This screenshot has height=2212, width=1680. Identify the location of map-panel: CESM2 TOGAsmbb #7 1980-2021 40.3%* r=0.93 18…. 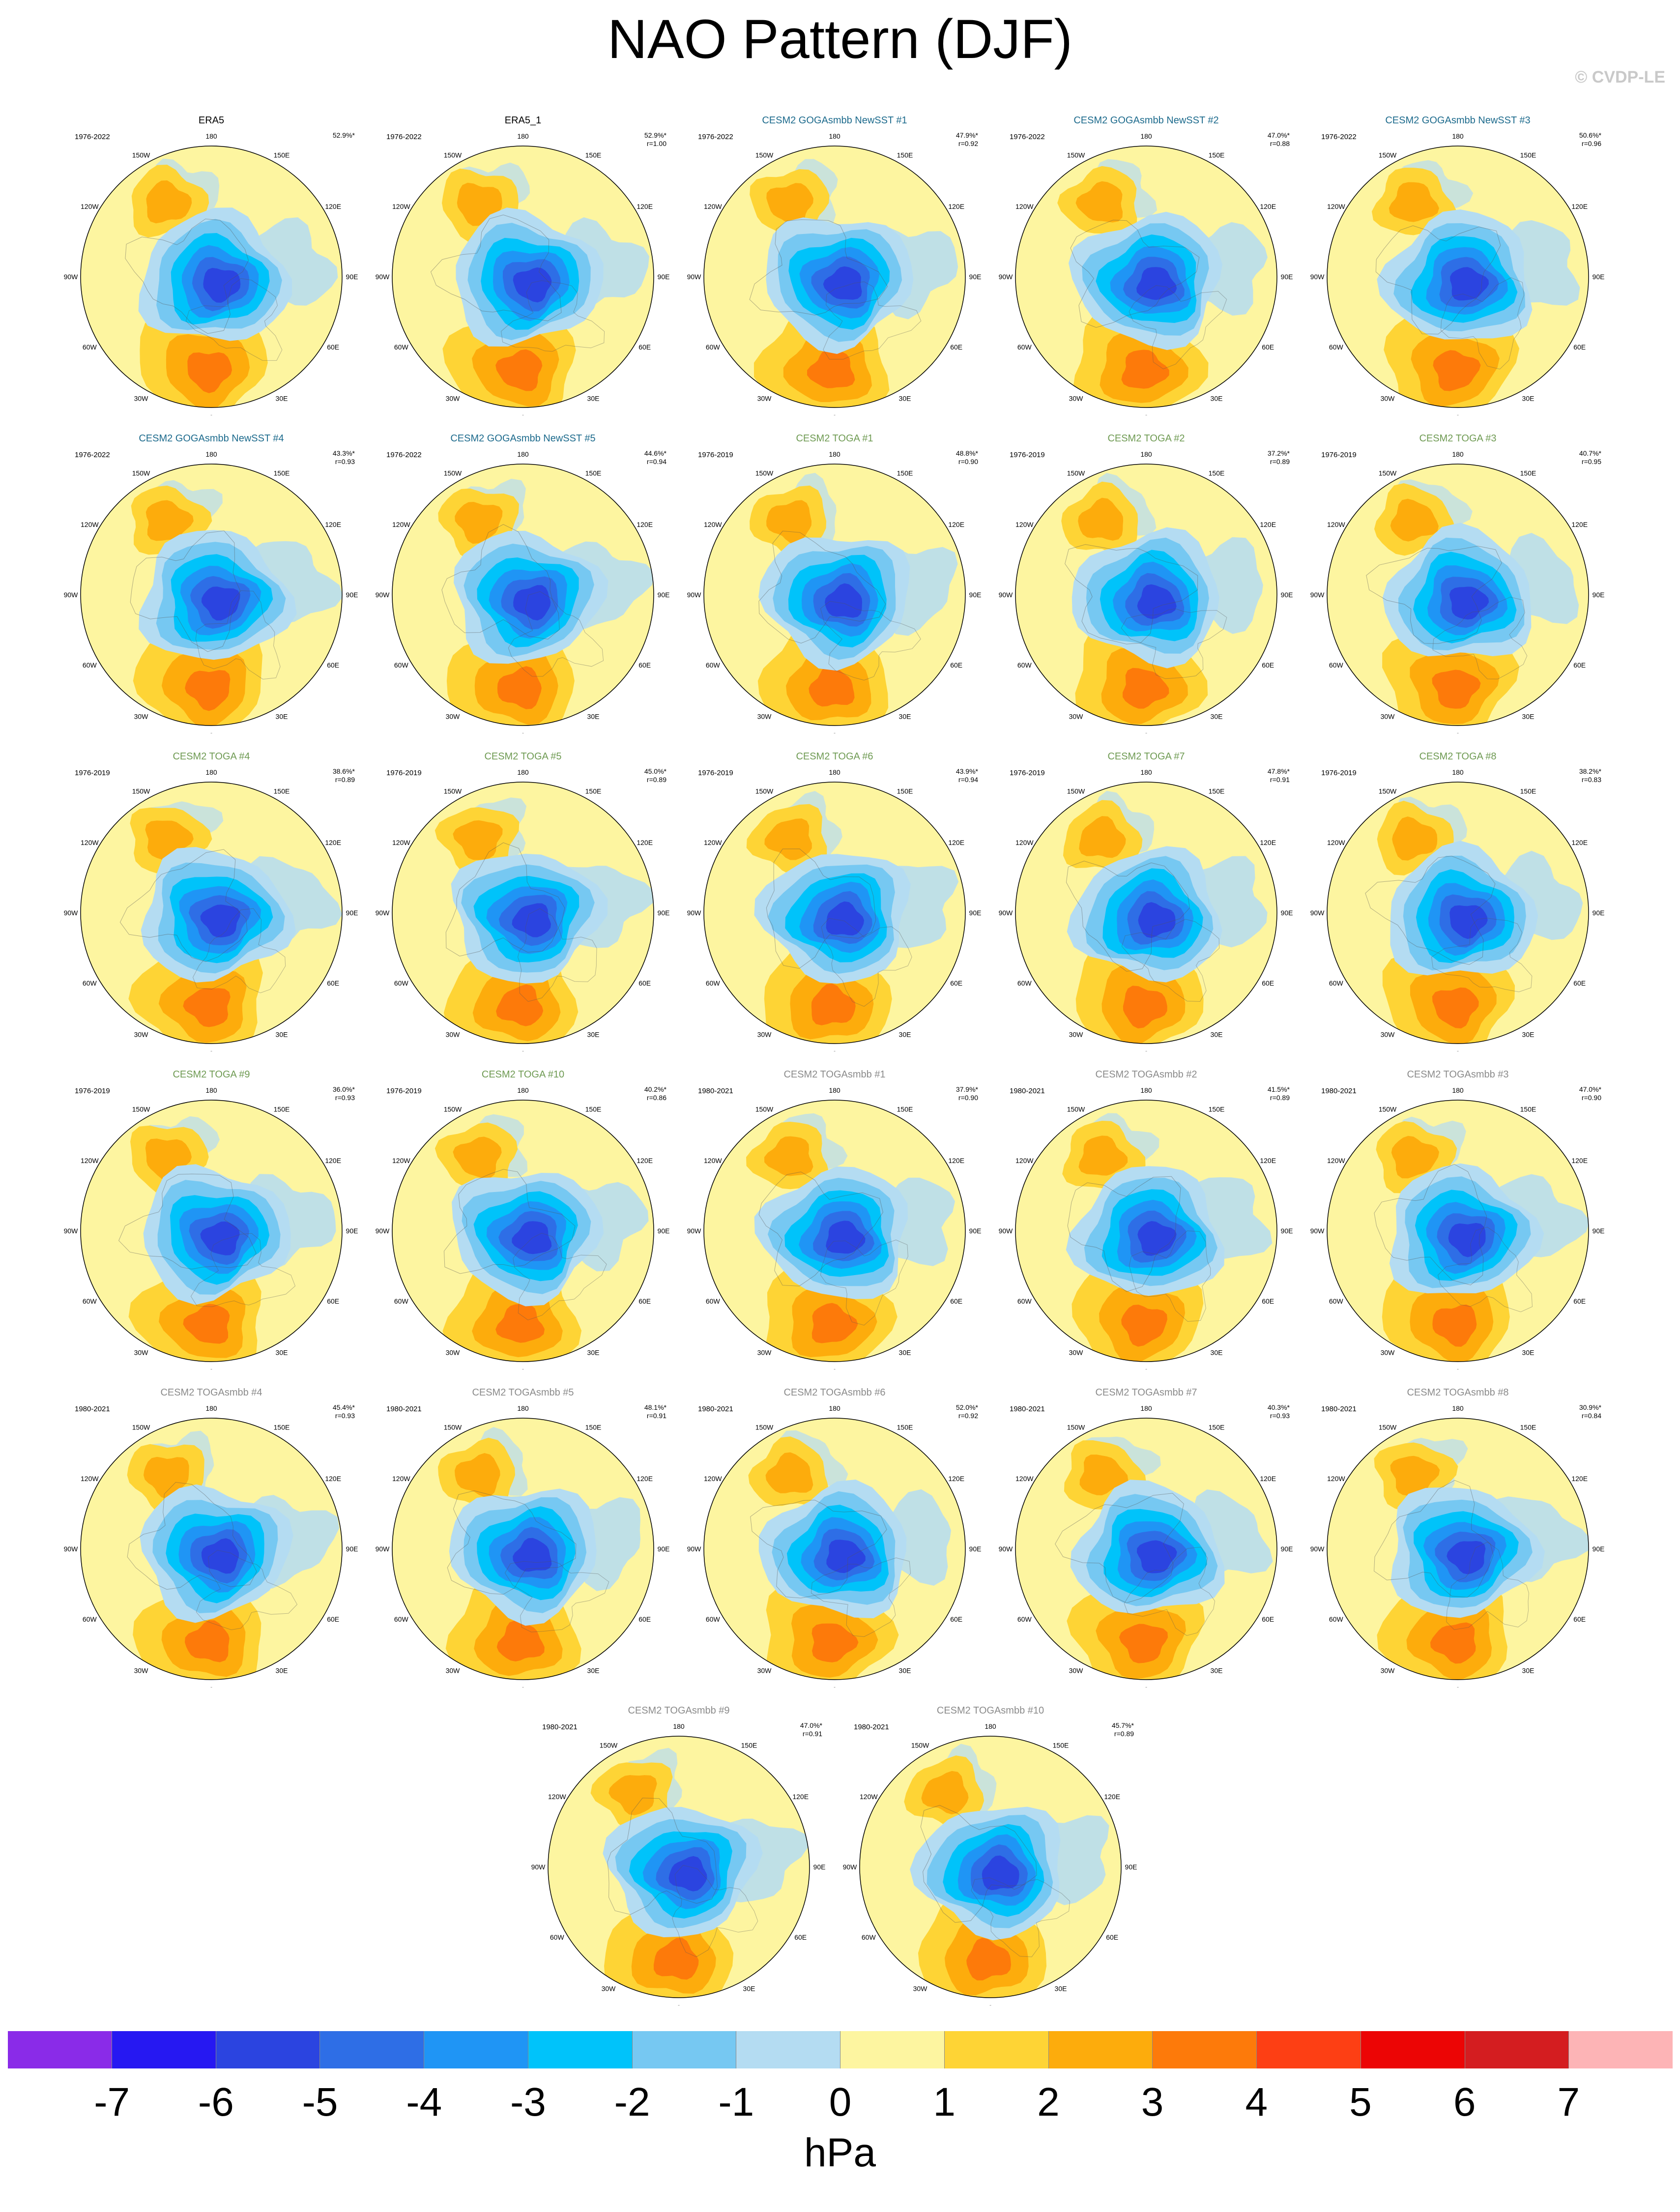
(1146, 1535).